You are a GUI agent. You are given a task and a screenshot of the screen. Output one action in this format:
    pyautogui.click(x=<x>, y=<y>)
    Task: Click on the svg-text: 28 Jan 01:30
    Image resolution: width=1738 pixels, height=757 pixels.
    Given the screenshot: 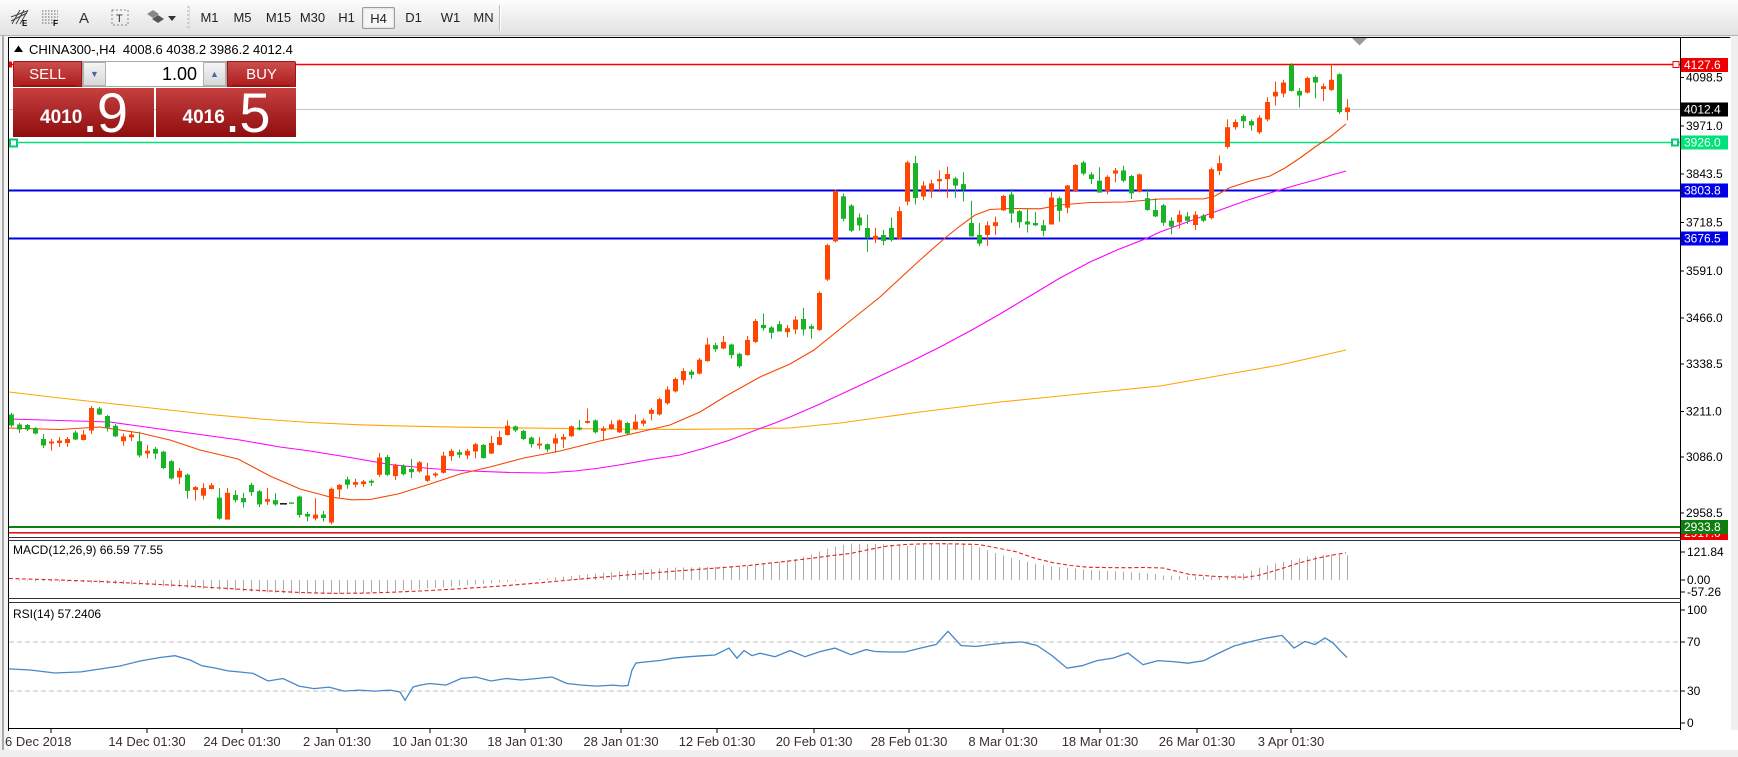 What is the action you would take?
    pyautogui.click(x=620, y=741)
    